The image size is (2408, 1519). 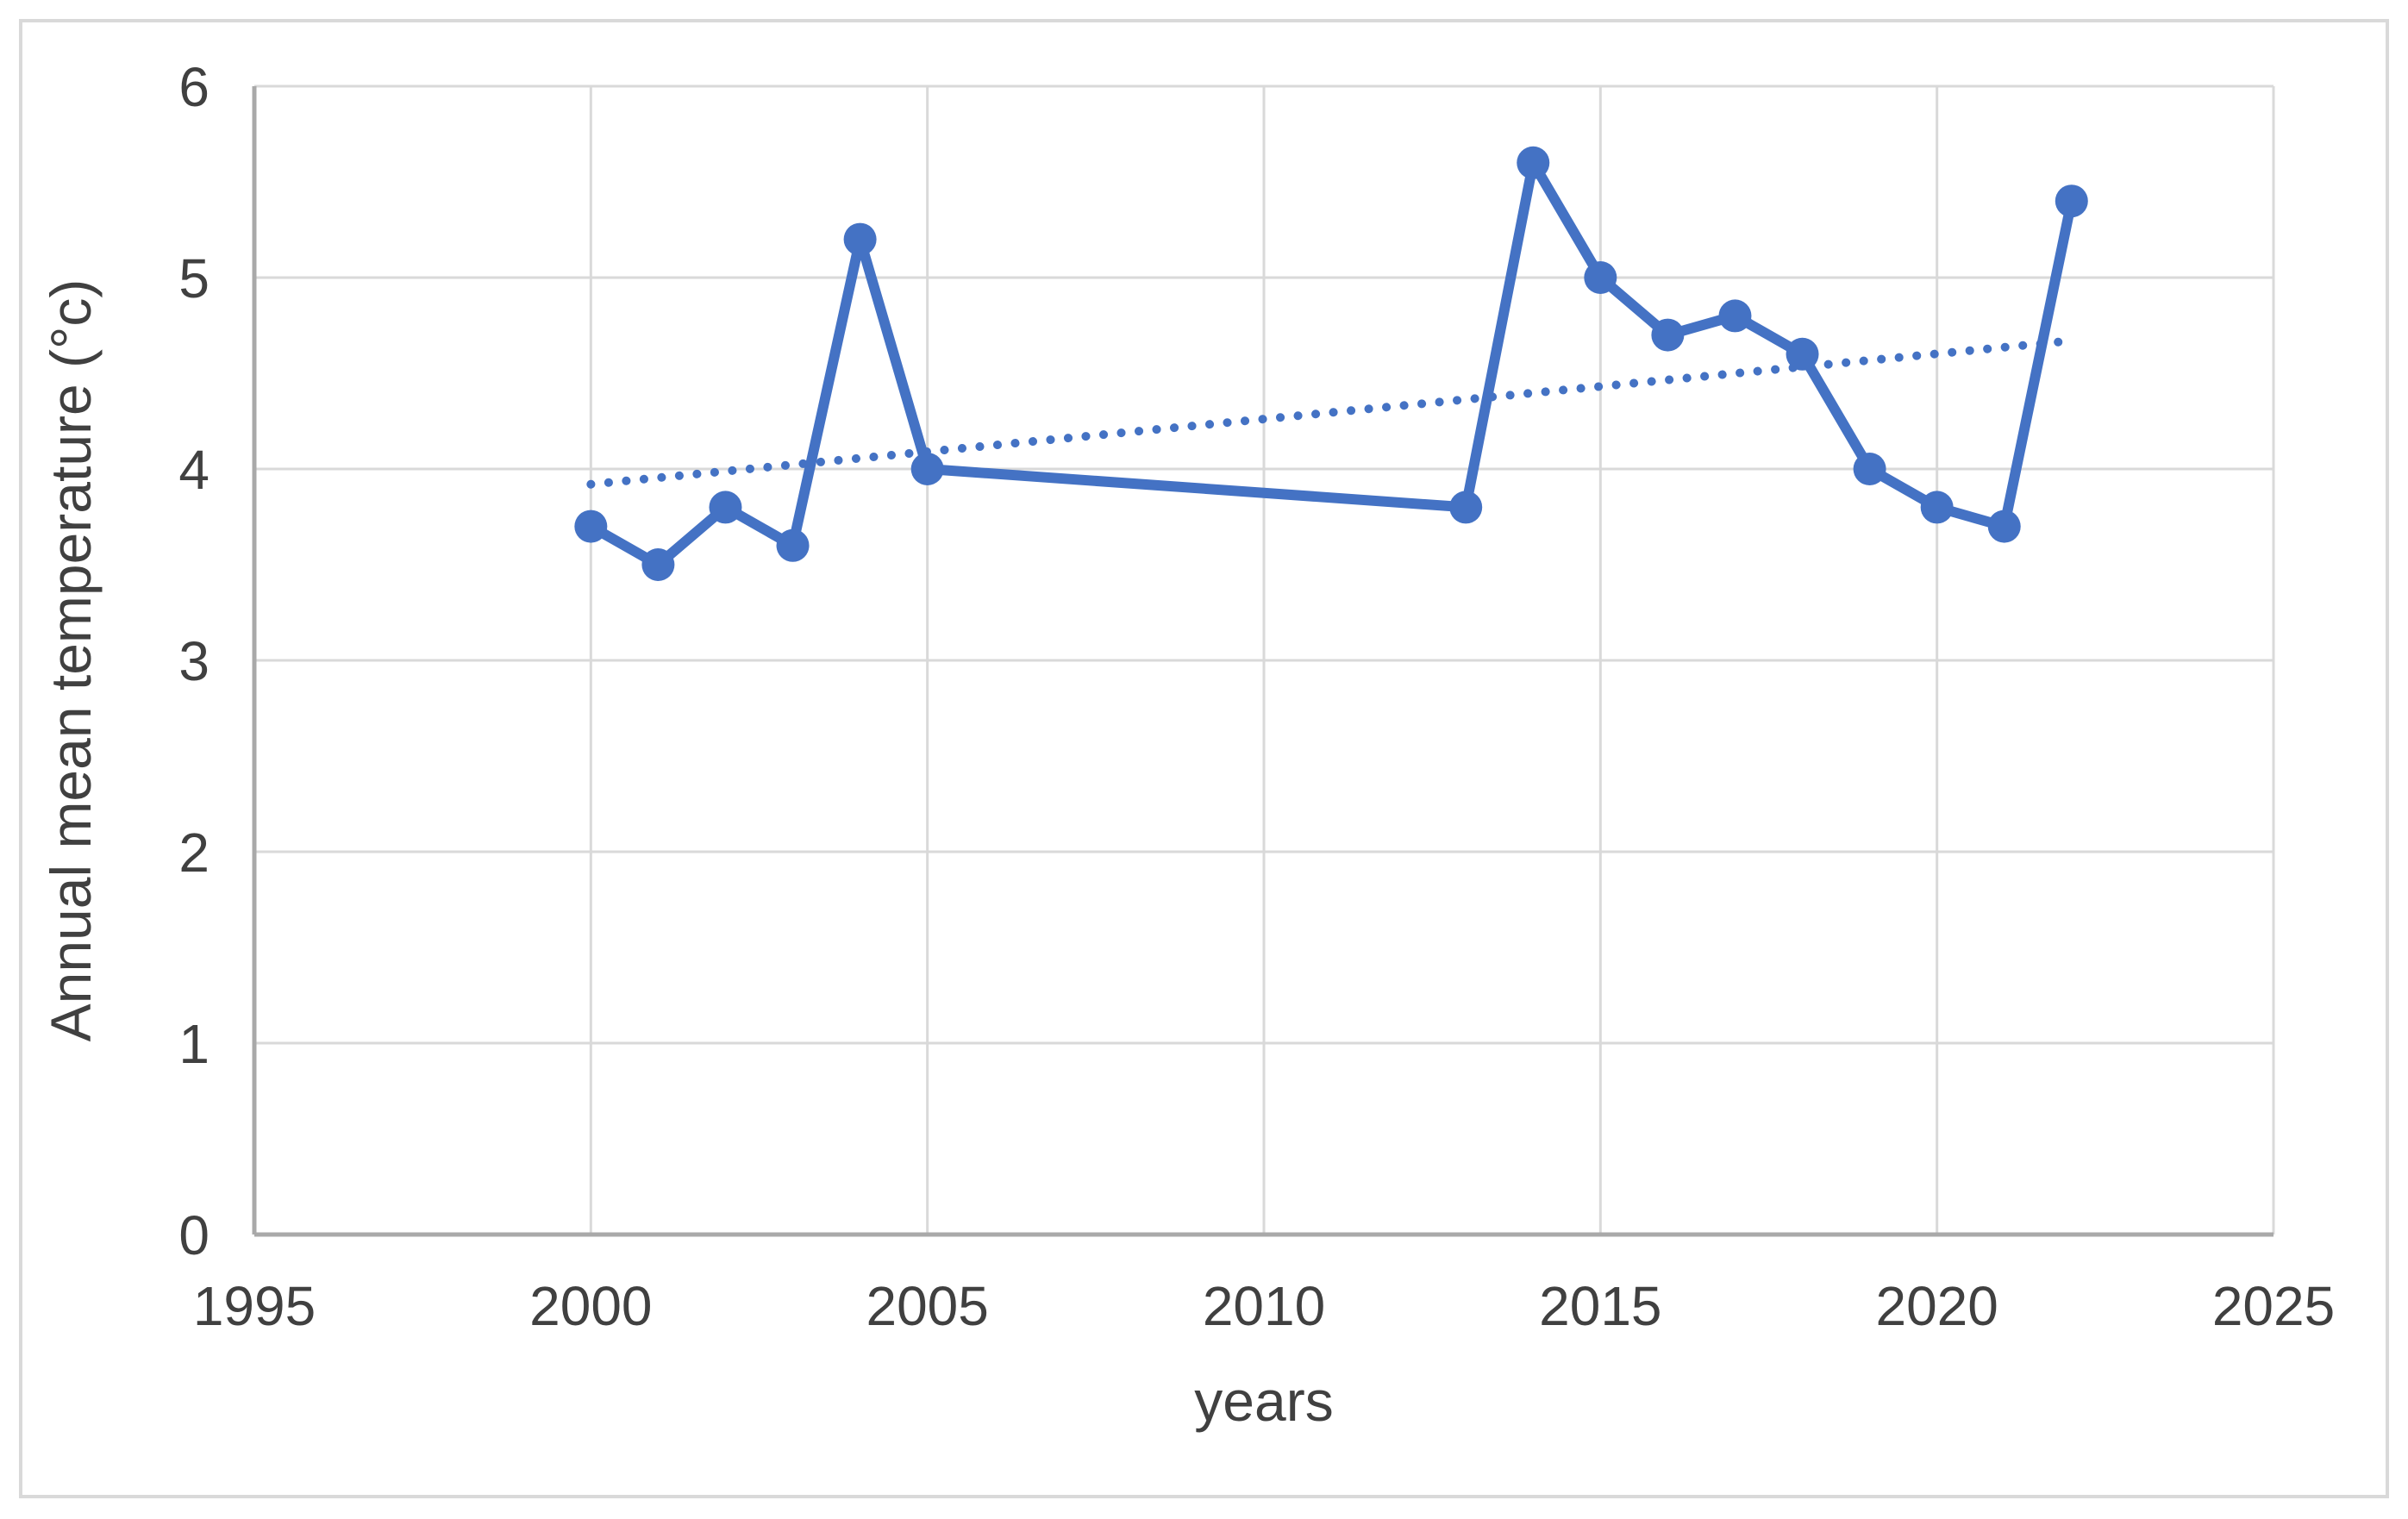 What do you see at coordinates (194, 661) in the screenshot?
I see `y-tick-label: 3` at bounding box center [194, 661].